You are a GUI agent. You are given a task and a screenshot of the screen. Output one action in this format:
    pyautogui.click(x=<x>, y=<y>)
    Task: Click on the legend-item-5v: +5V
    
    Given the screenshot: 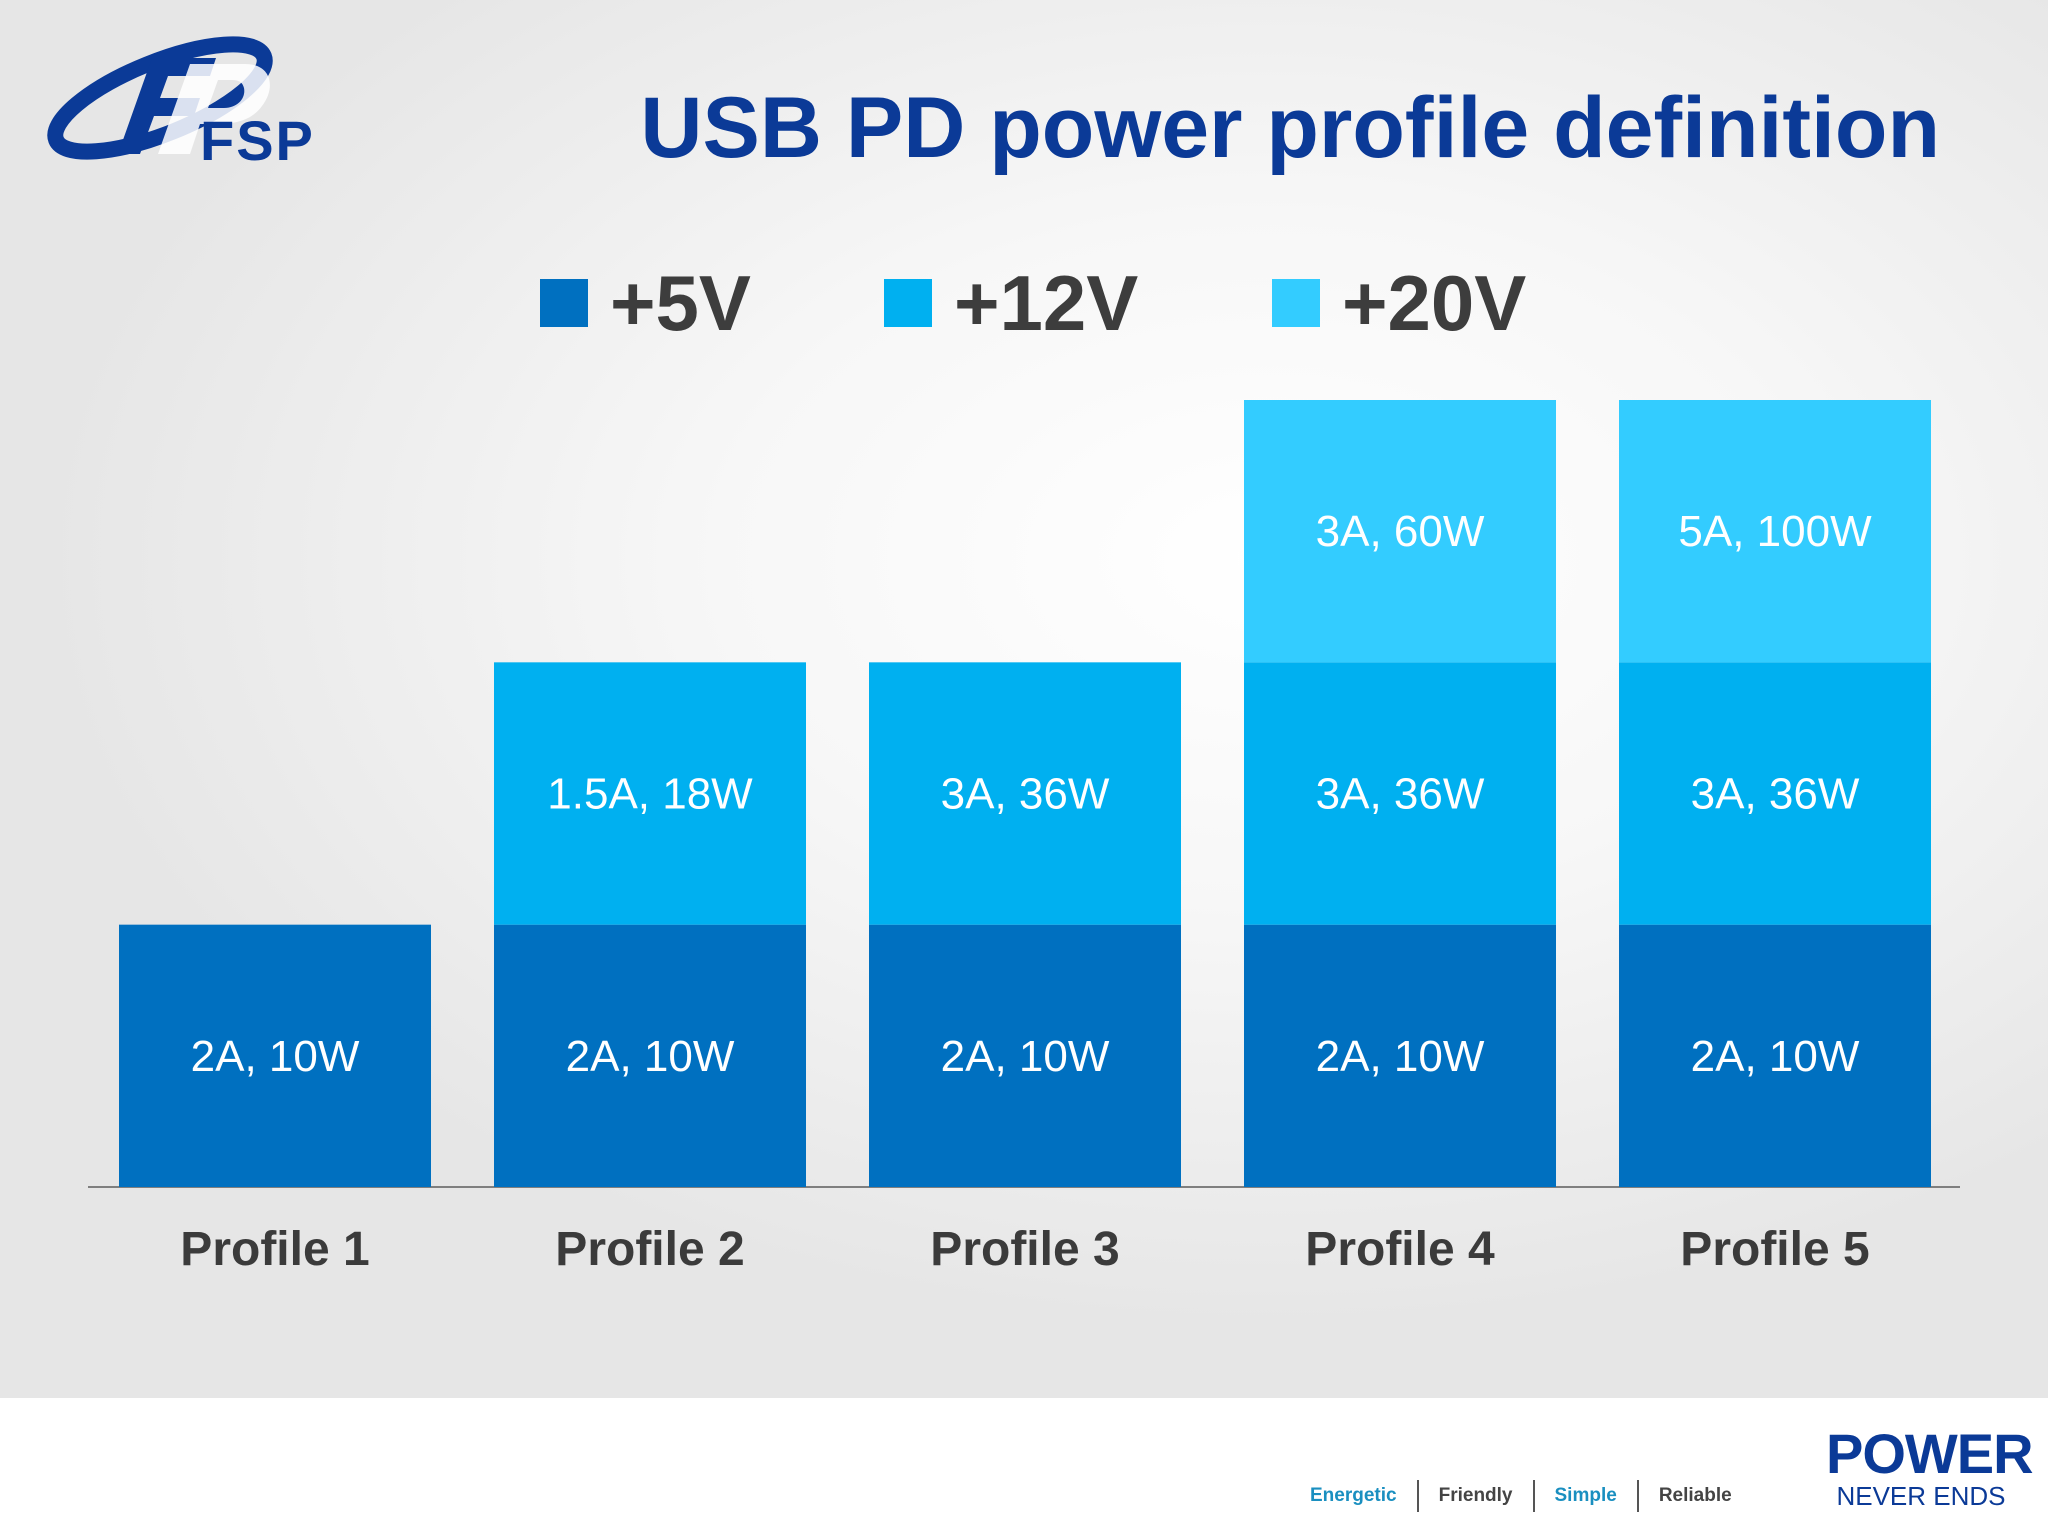 What is the action you would take?
    pyautogui.click(x=645, y=303)
    